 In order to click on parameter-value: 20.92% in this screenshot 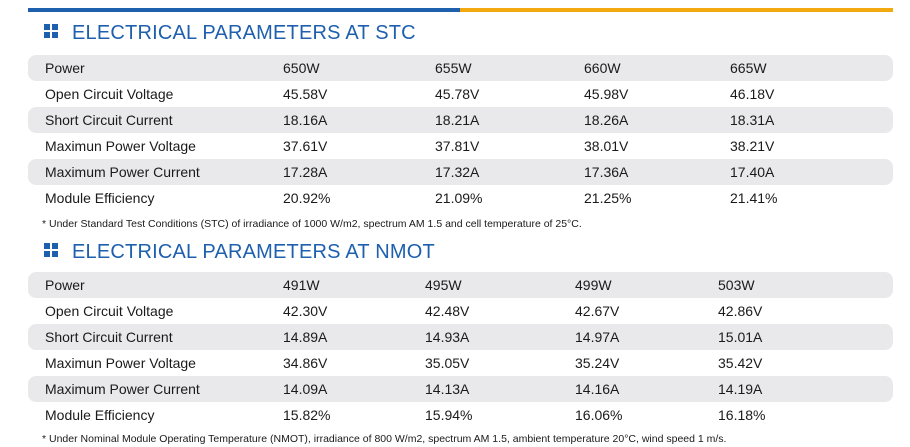, I will do `click(307, 198)`.